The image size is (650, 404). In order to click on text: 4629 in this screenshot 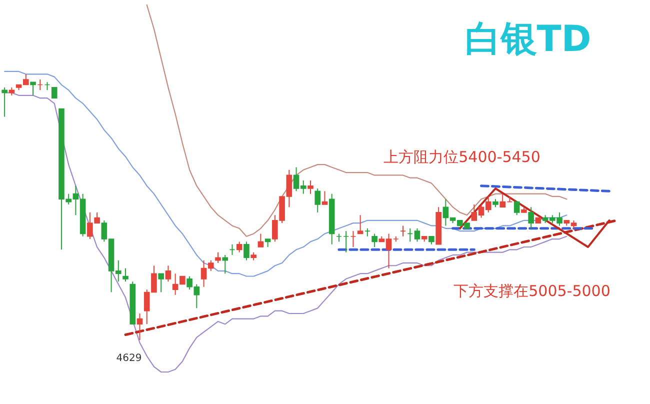, I will do `click(129, 358)`.